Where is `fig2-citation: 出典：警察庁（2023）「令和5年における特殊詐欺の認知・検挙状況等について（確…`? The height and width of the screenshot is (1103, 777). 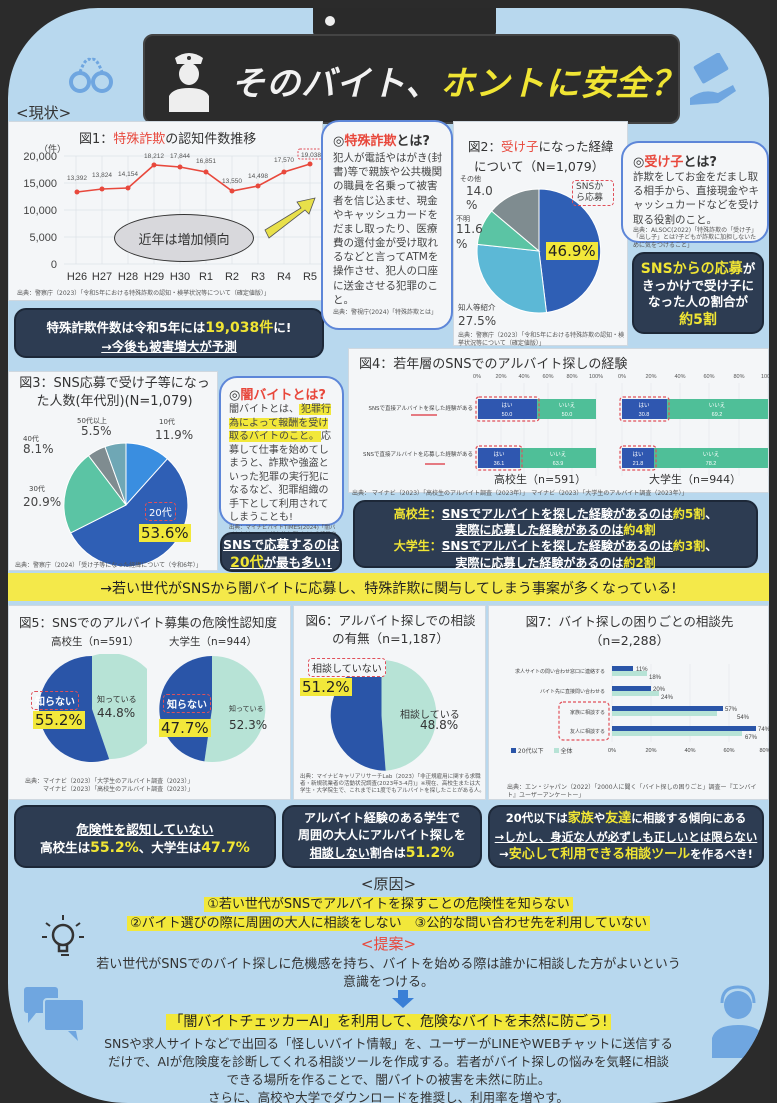
fig2-citation: 出典：警察庁（2023）「令和5年における特殊詐欺の認知・検挙状況等について（確… is located at coordinates (541, 339).